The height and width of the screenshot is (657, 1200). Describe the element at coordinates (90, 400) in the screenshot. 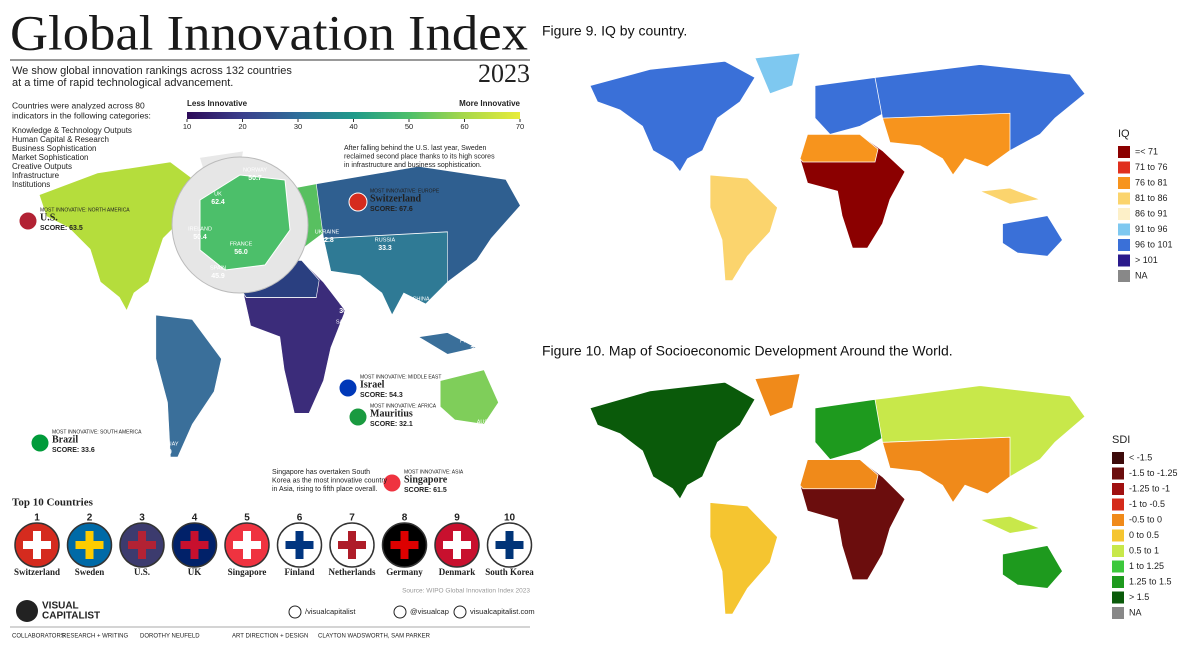

I see `country-score: 27.7` at that location.